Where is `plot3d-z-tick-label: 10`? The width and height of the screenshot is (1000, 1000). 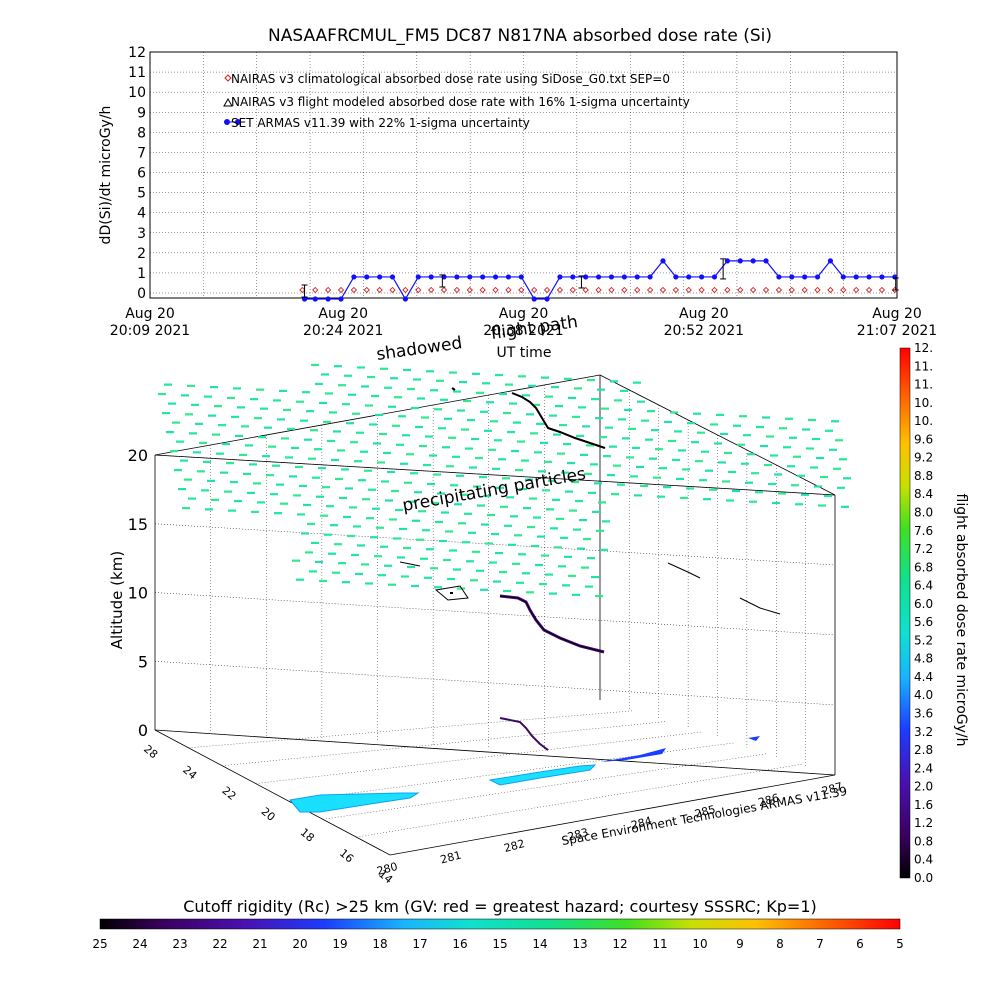 plot3d-z-tick-label: 10 is located at coordinates (138, 593).